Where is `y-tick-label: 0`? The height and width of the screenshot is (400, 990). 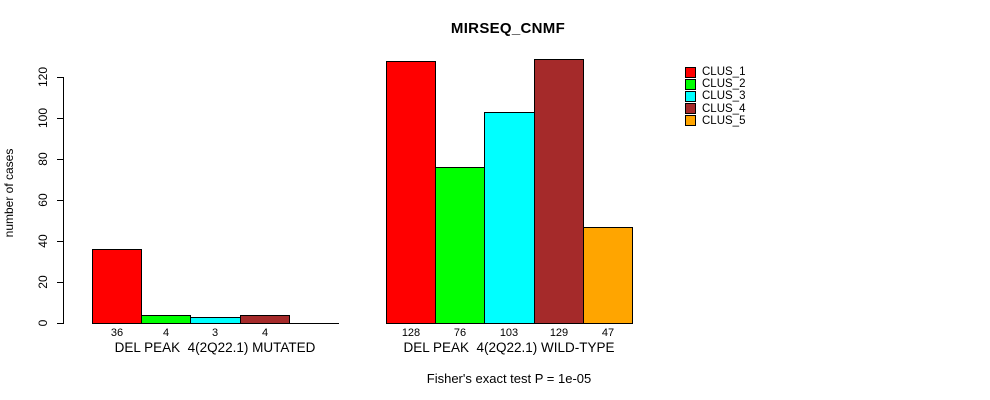
y-tick-label: 0 is located at coordinates (43, 323).